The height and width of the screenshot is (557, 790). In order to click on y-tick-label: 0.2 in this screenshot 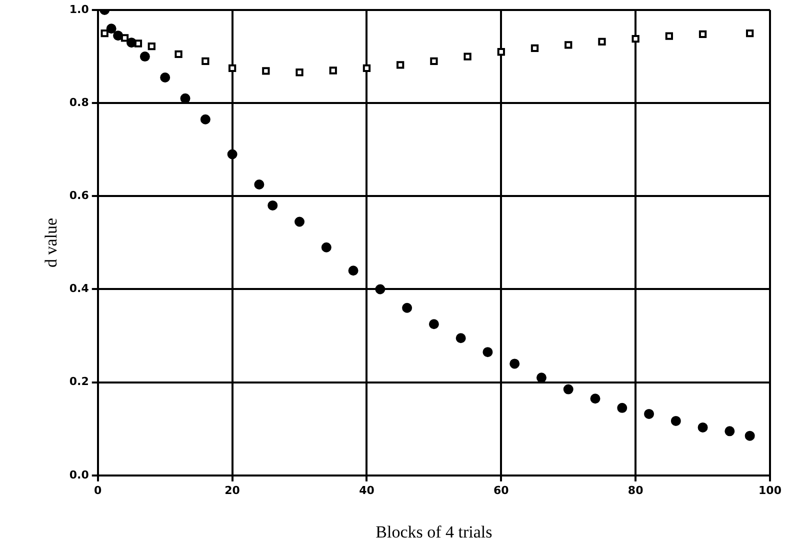, I will do `click(79, 381)`.